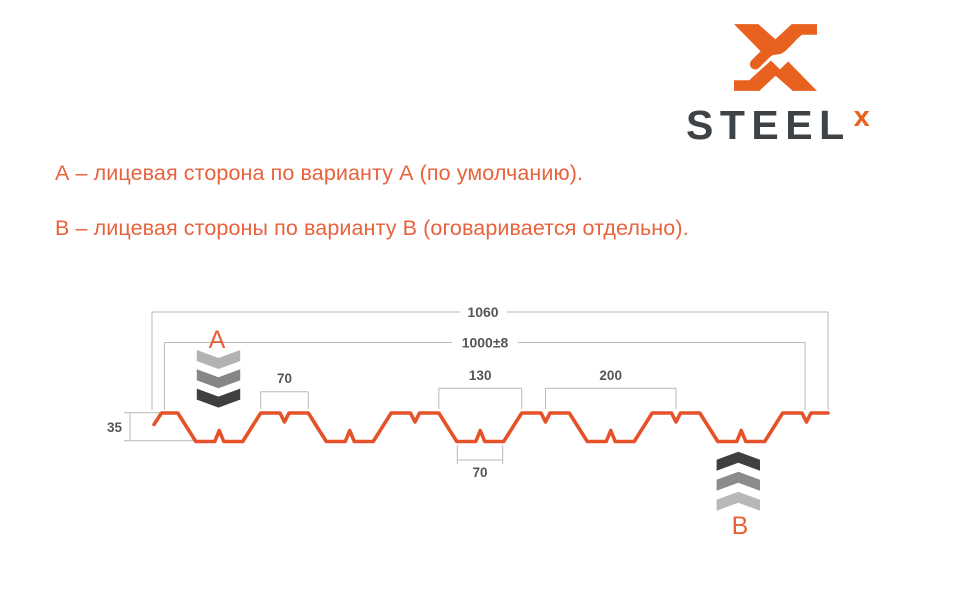 The height and width of the screenshot is (597, 970). Describe the element at coordinates (485, 343) in the screenshot. I see `dim-label-useful_width: 1000±8` at that location.